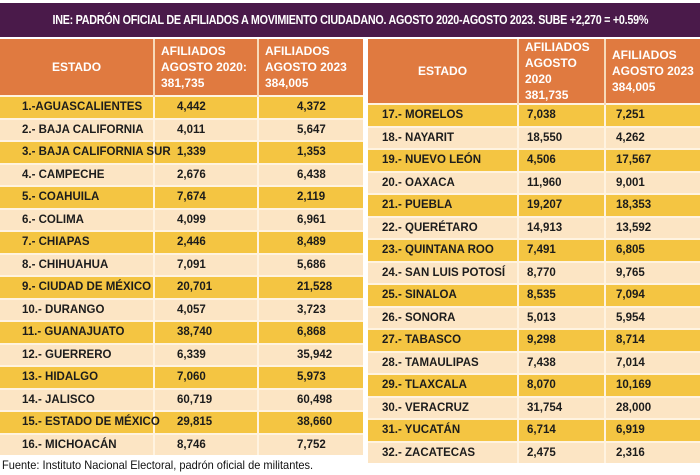  What do you see at coordinates (443, 430) in the screenshot?
I see `state-name: 31.- YUCATÁN` at bounding box center [443, 430].